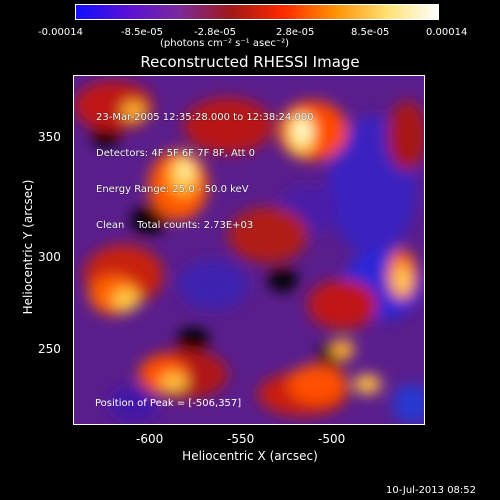 Image resolution: width=500 pixels, height=500 pixels. Describe the element at coordinates (332, 439) in the screenshot. I see `x-tick-label: -500` at that location.